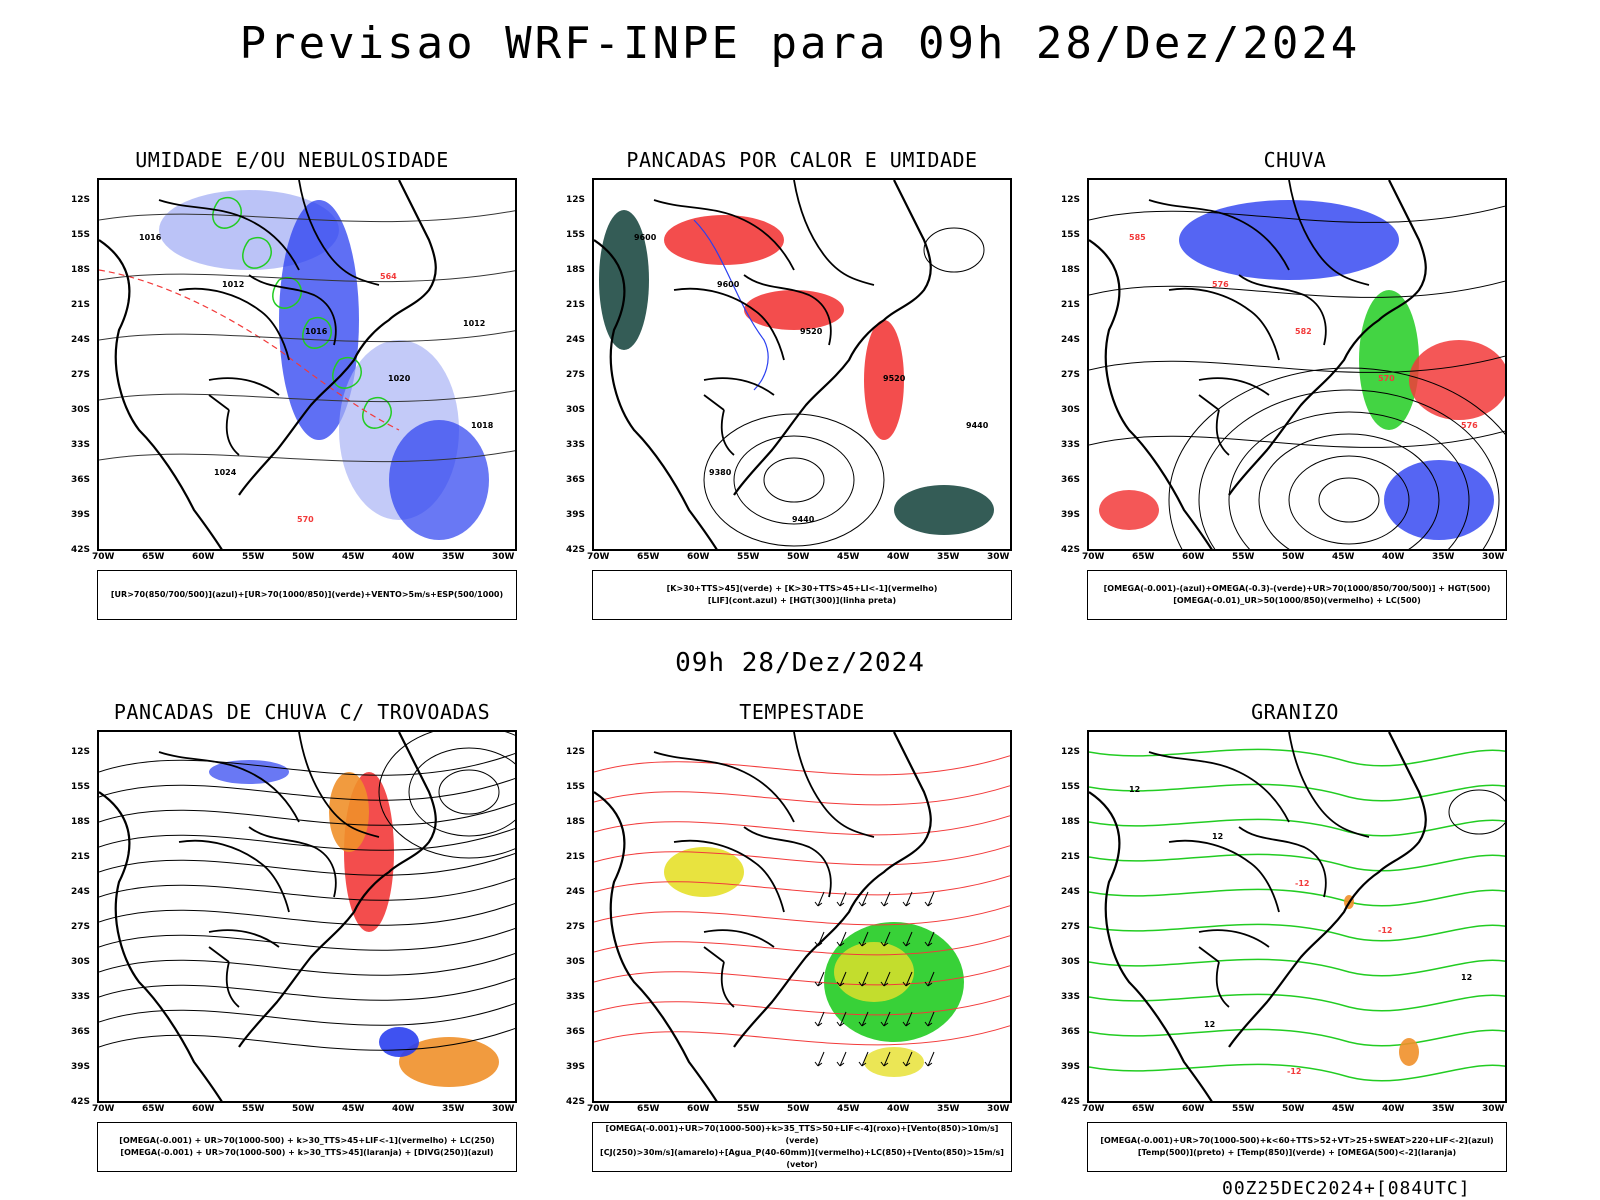 The height and width of the screenshot is (1200, 1600). I want to click on footer-run-label: 00Z25DEC2024+[084UTC], so click(1346, 1188).